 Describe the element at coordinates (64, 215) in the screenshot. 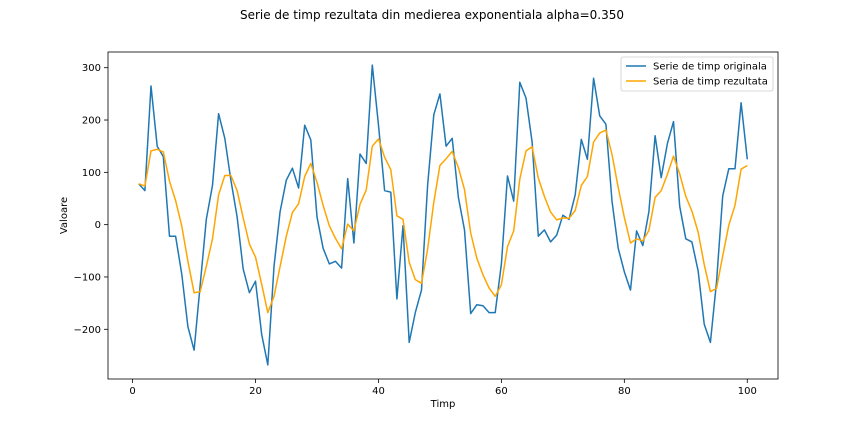

I see `y-axis-label: Valoare` at that location.